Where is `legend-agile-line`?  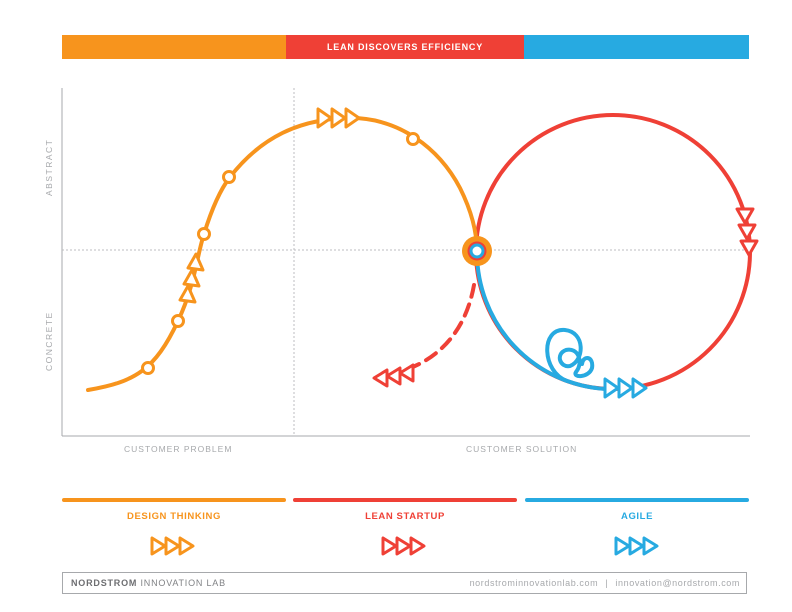
legend-agile-line is located at coordinates (637, 500).